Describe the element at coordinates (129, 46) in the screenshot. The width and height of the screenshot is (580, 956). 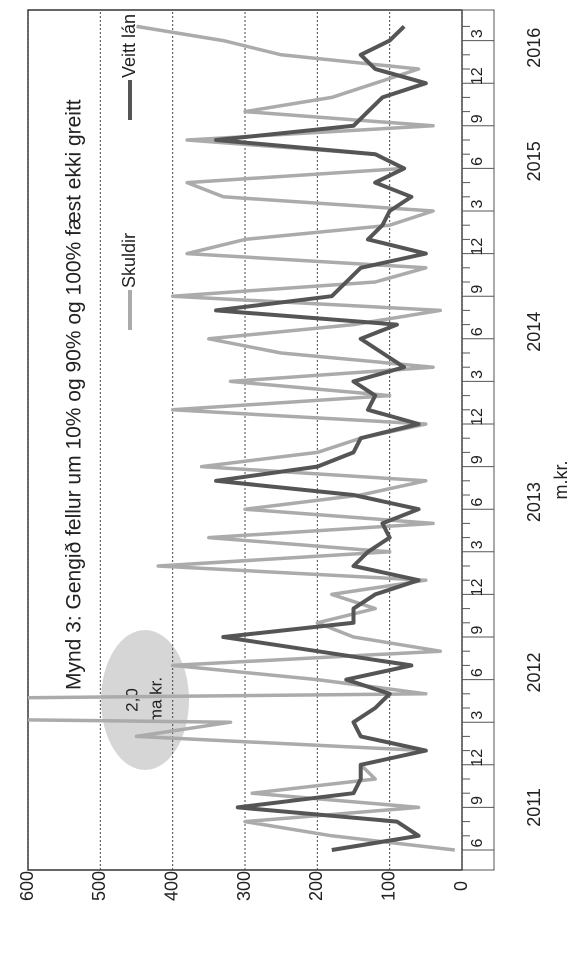
I see `legend-label: Veitt lán` at that location.